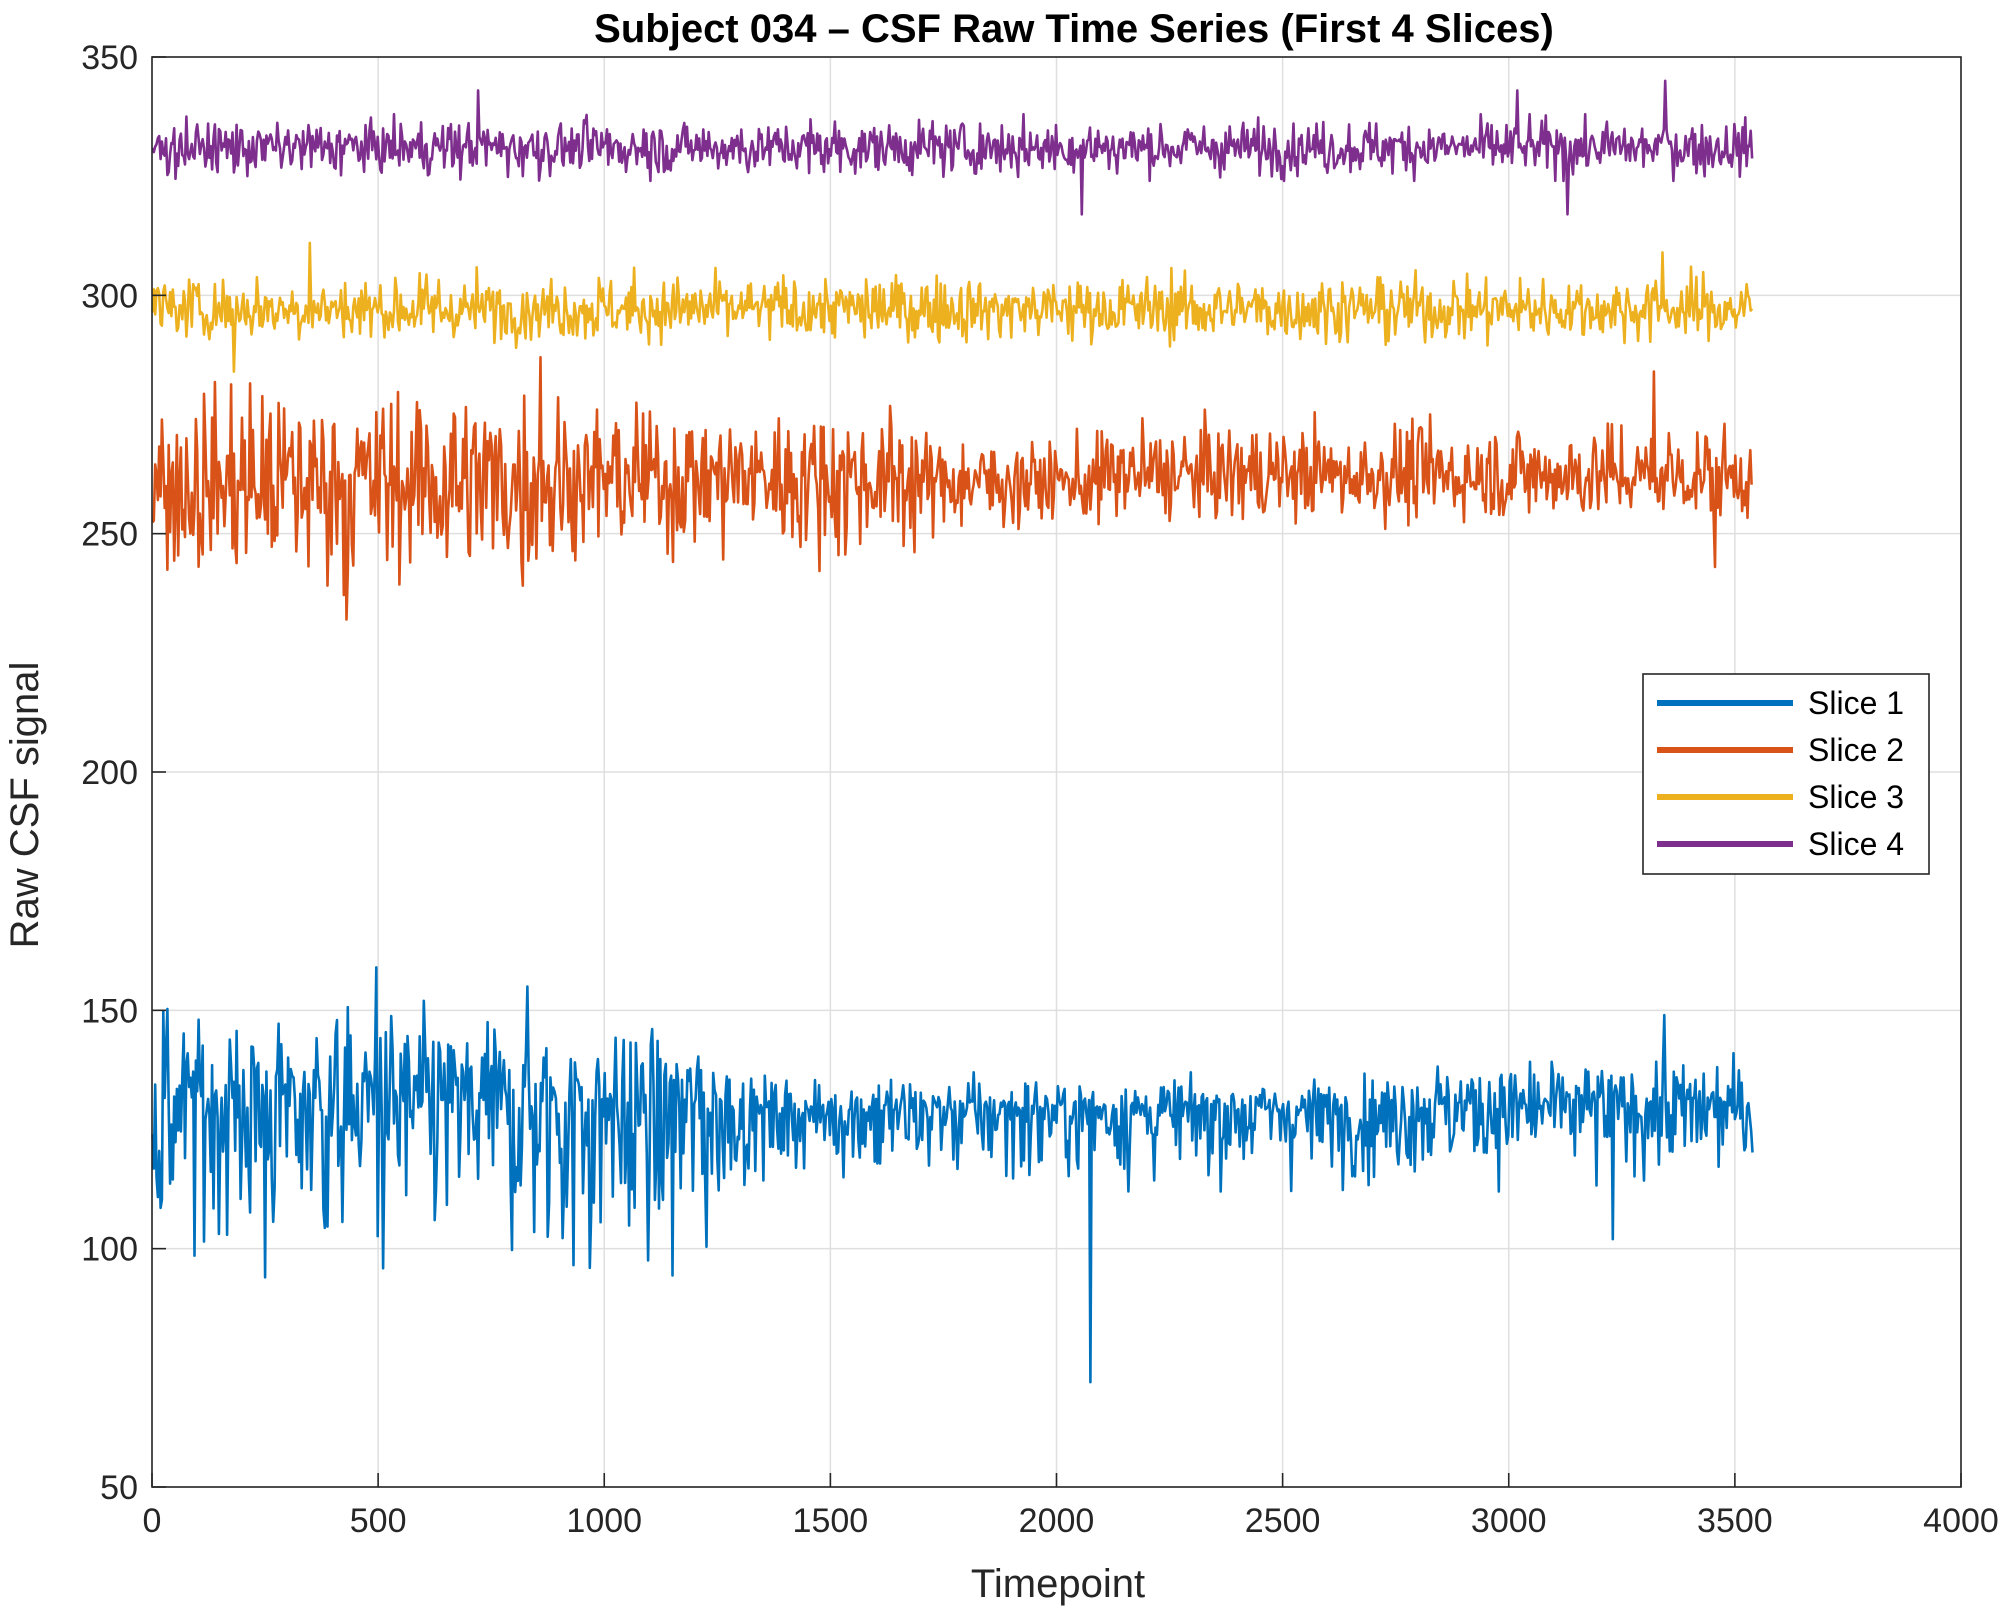 The width and height of the screenshot is (2012, 1614). What do you see at coordinates (1856, 844) in the screenshot?
I see `legend-label: Slice 4` at bounding box center [1856, 844].